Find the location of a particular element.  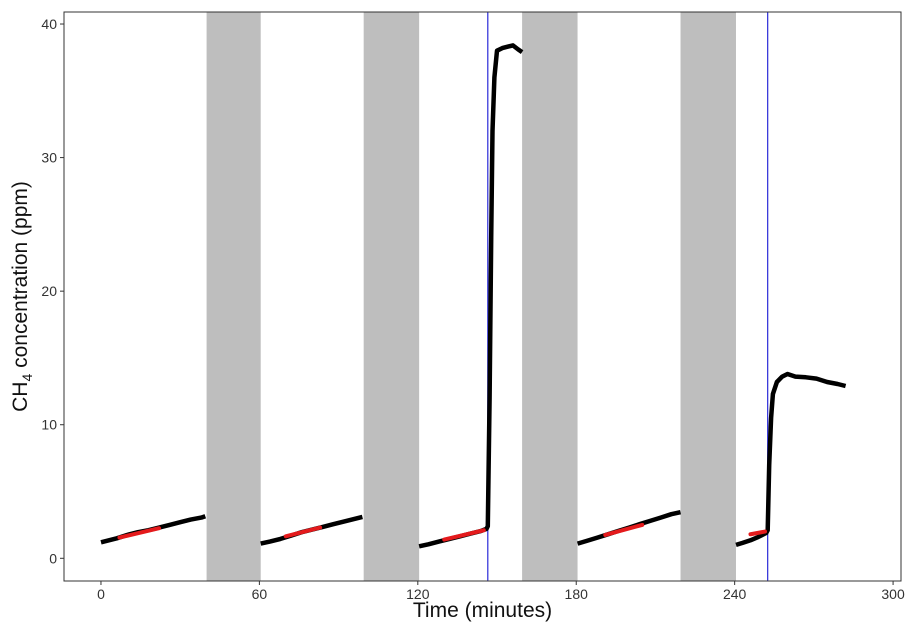

y-axis-ticks: 0 10 20 30 40 is located at coordinates (52, 291).